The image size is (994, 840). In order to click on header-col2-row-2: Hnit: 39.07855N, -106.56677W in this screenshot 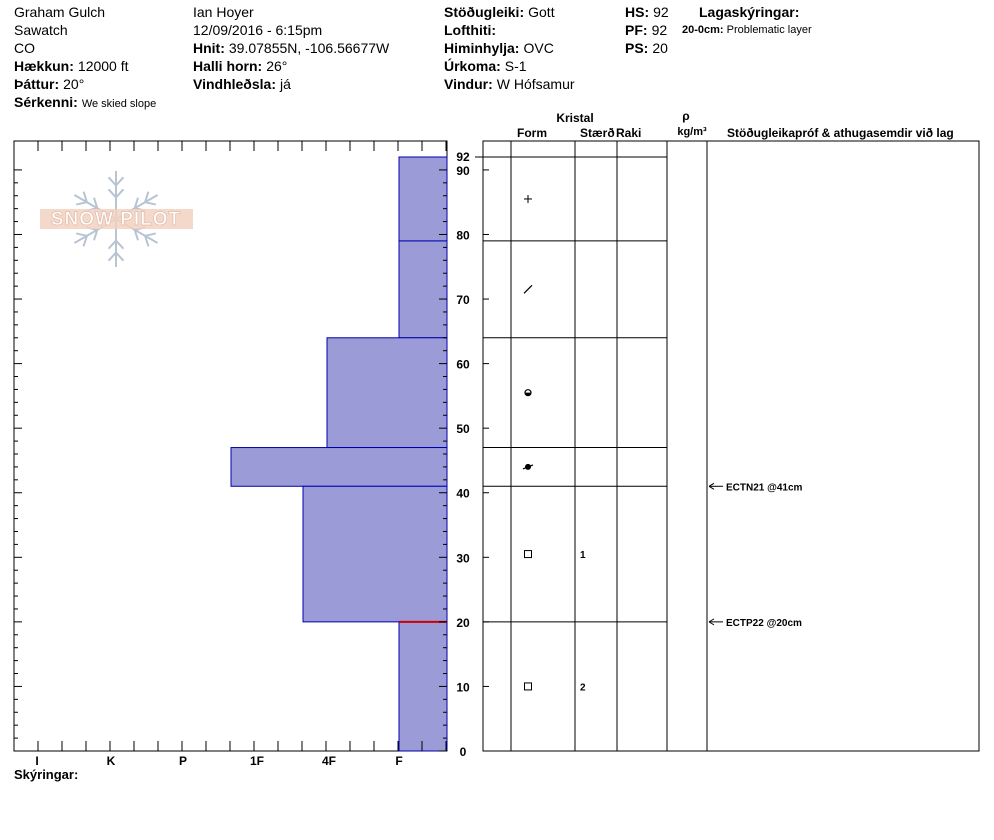, I will do `click(291, 48)`.